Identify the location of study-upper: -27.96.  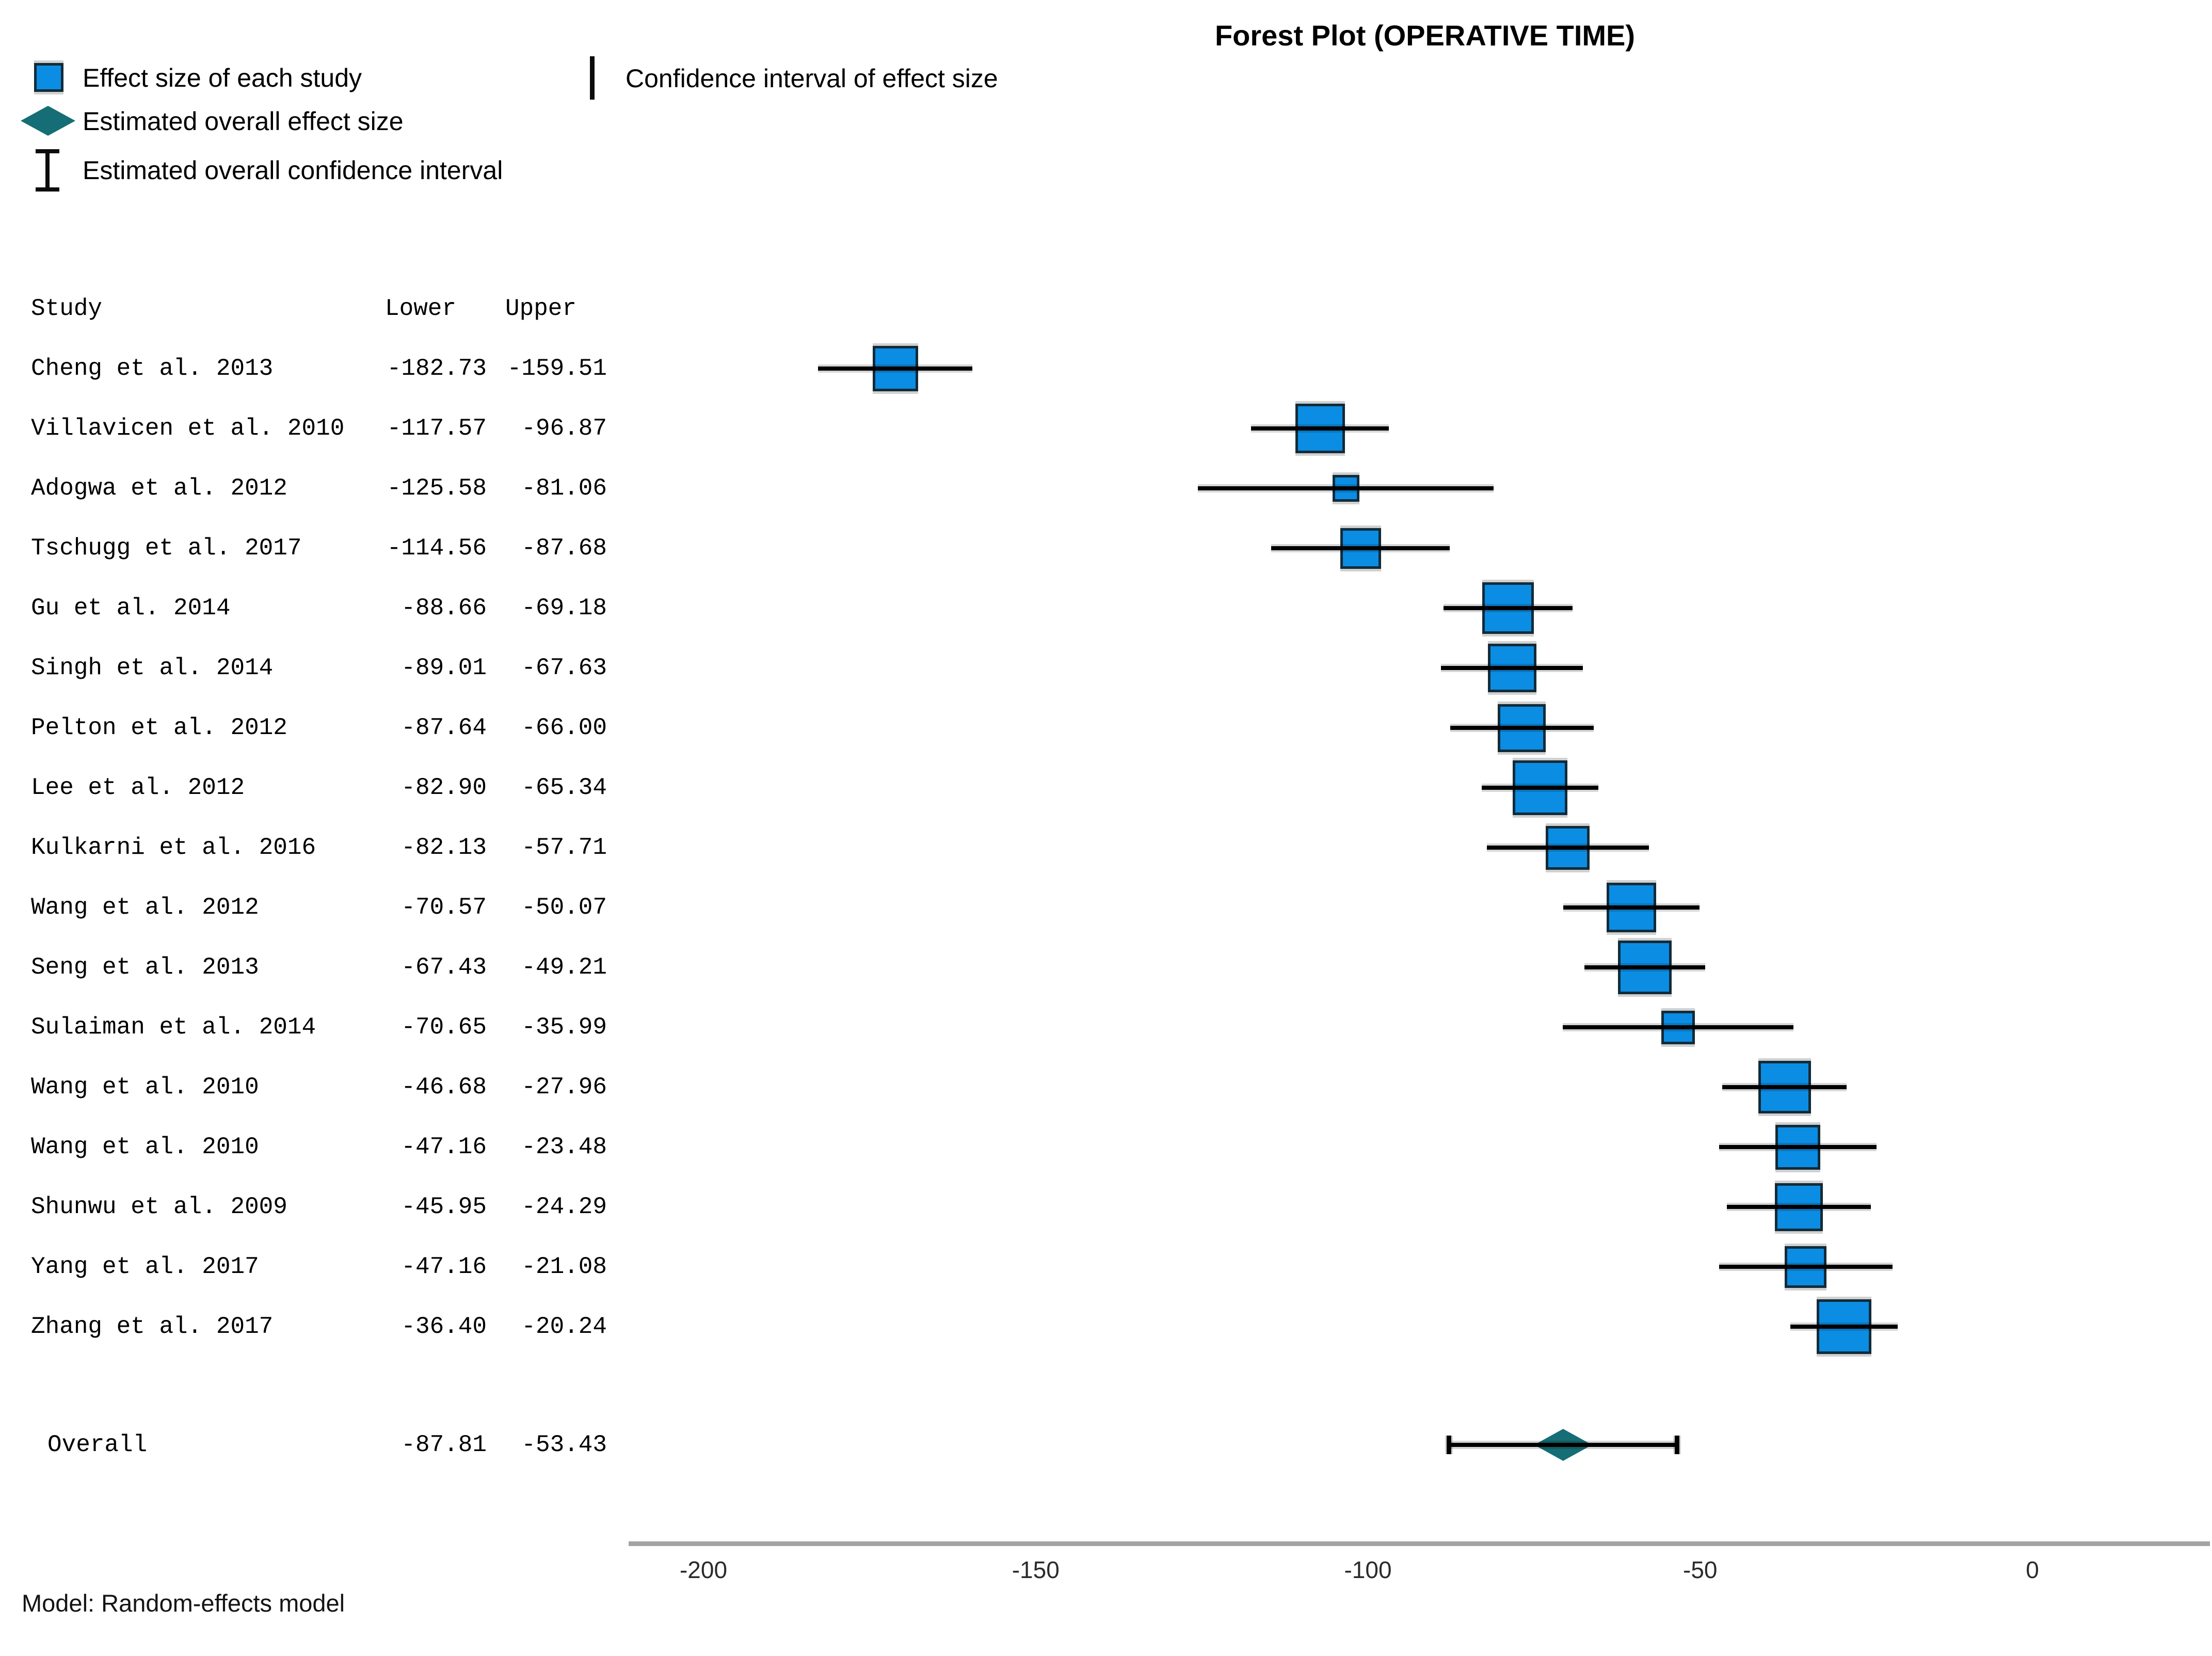
(564, 1087).